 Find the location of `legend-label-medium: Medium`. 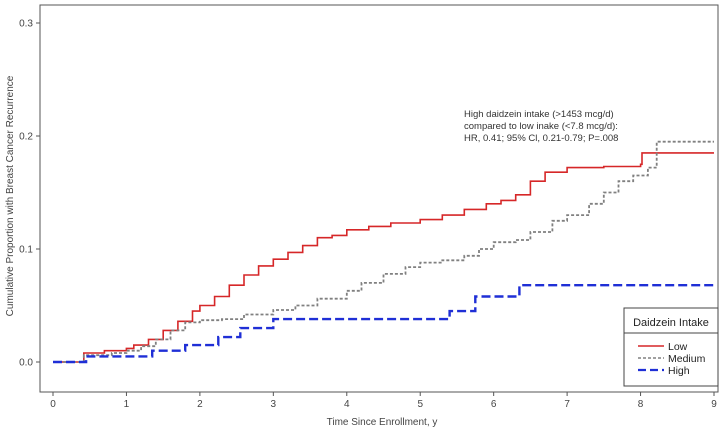

legend-label-medium: Medium is located at coordinates (687, 359).